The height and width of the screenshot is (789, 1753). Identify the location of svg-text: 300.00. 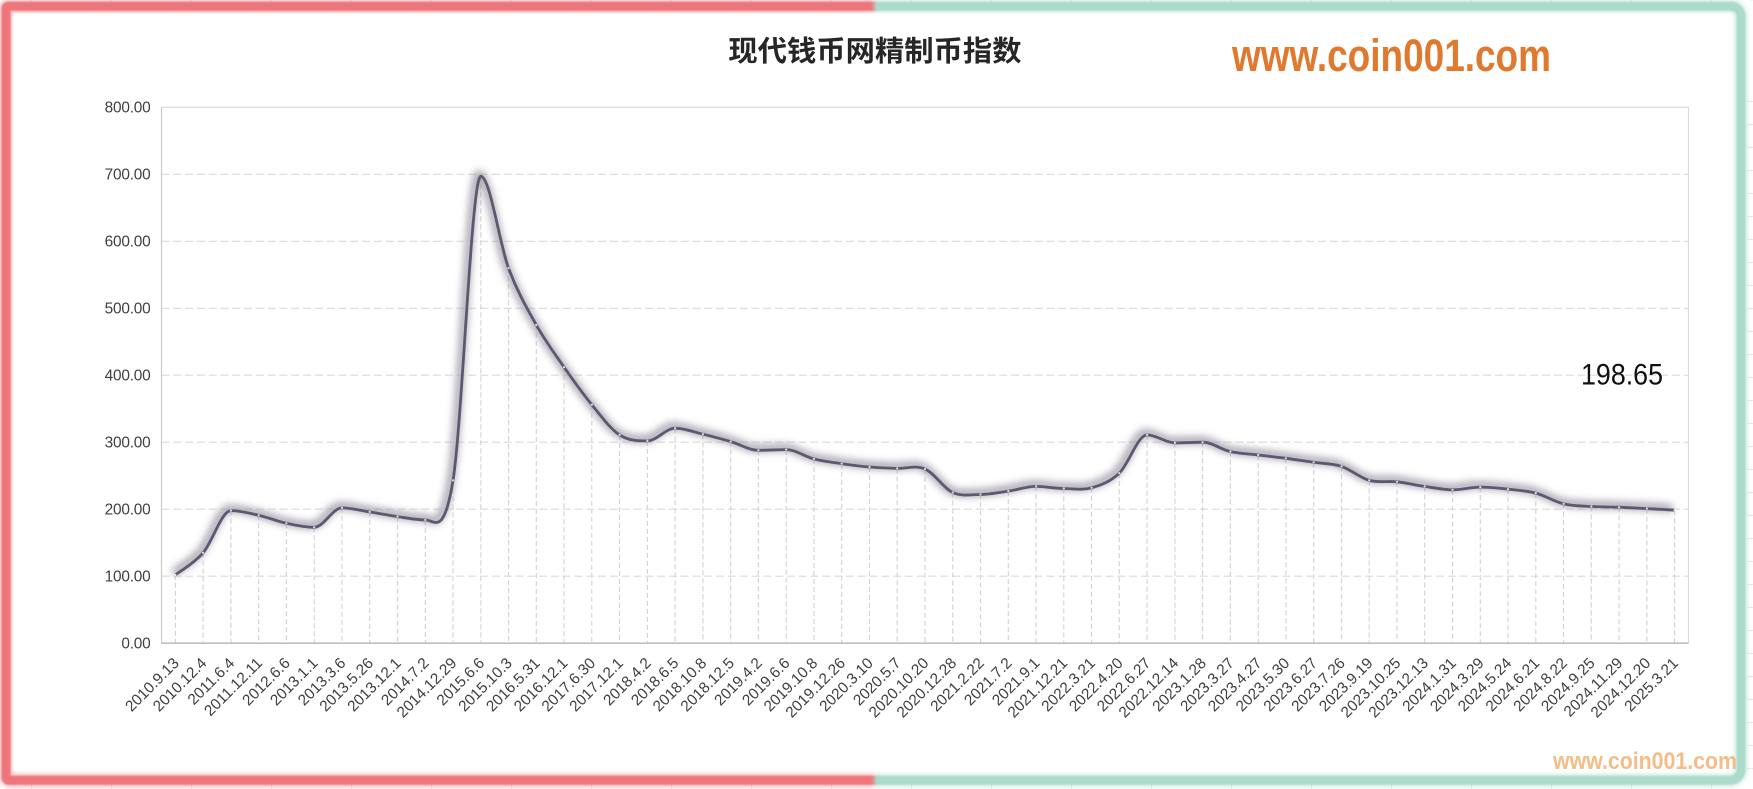
(128, 442).